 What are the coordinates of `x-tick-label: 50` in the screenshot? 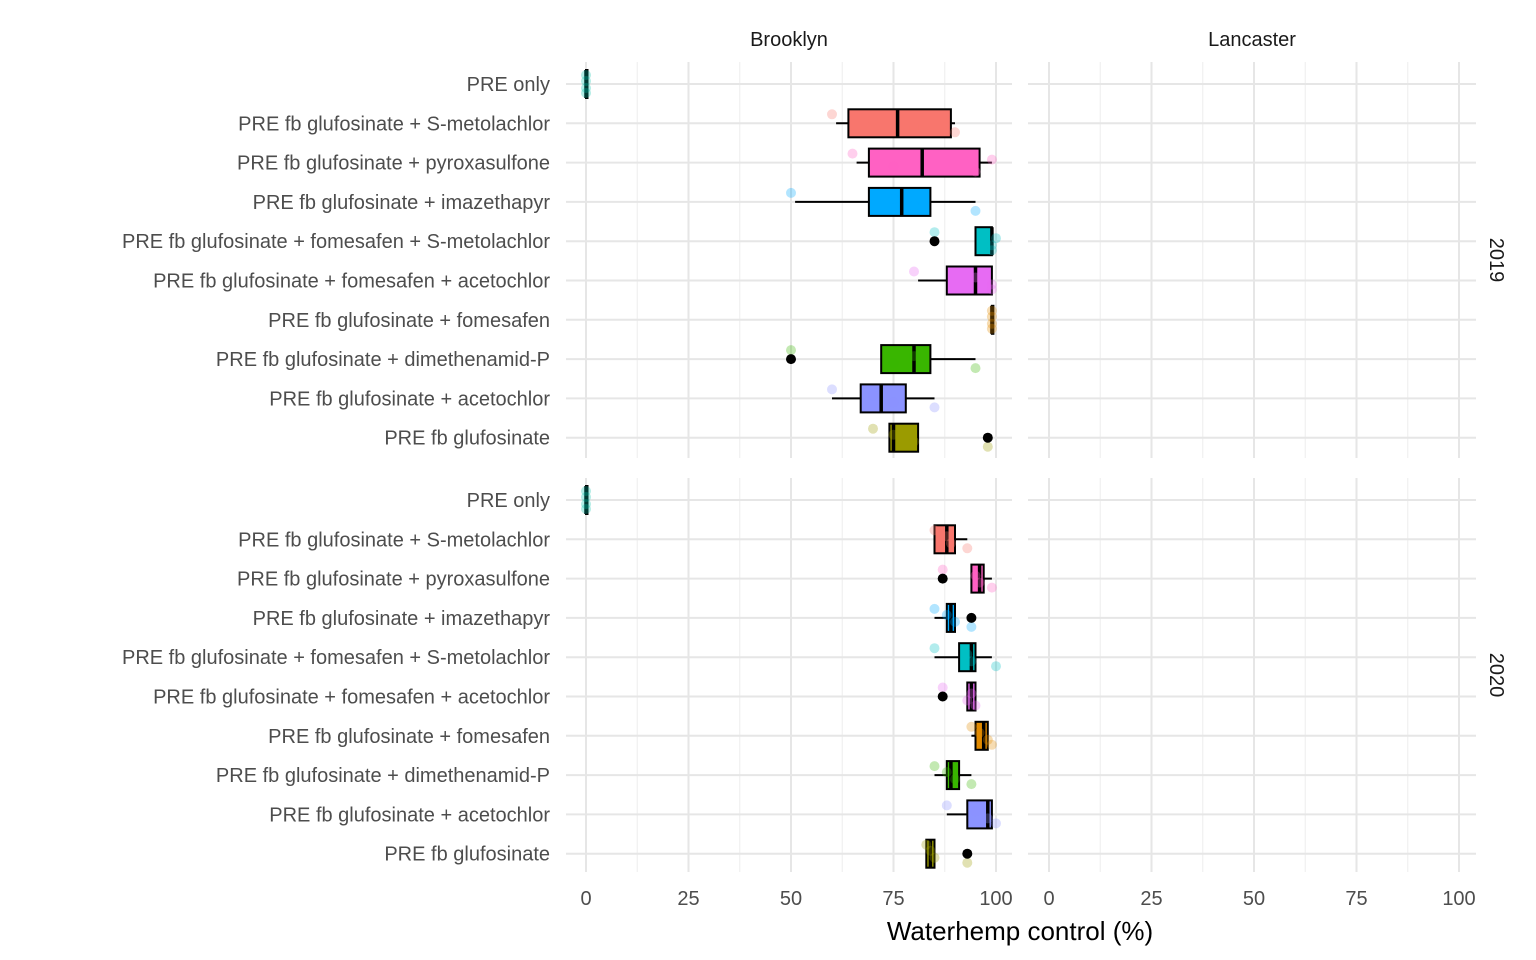 It's located at (1254, 899).